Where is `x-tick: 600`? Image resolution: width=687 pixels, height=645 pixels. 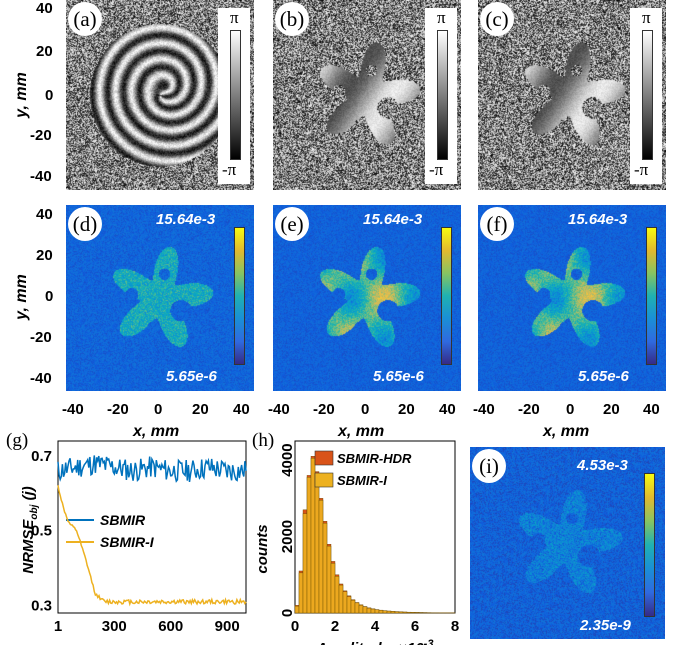
x-tick: 600 is located at coordinates (170, 626).